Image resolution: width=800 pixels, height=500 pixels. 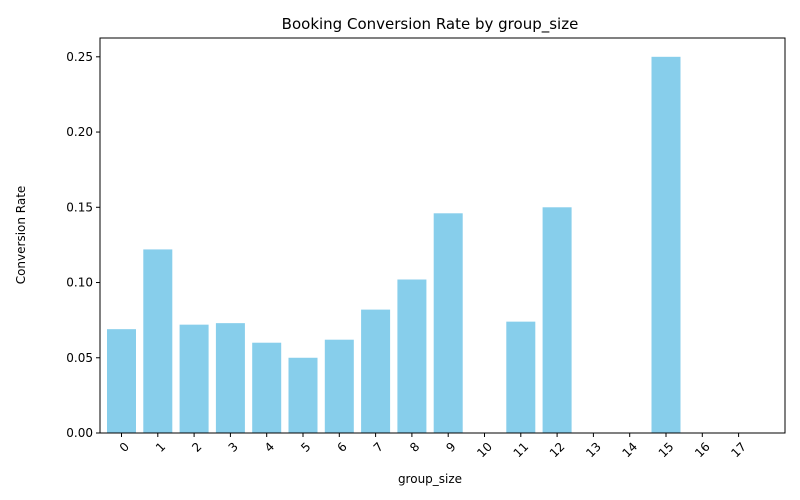 What do you see at coordinates (79, 207) in the screenshot?
I see `y-tick-label-0.15: 0.15` at bounding box center [79, 207].